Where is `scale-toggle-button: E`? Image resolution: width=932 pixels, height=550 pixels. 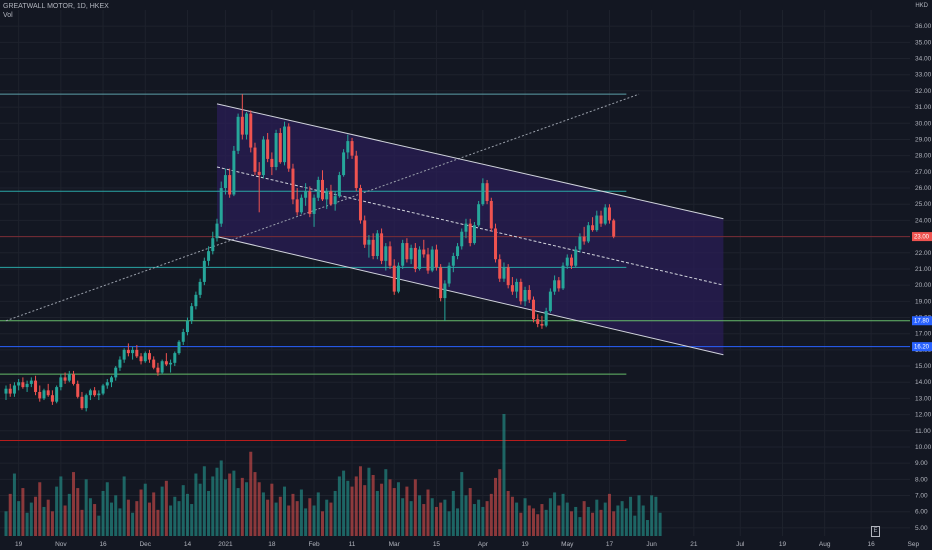 scale-toggle-button: E is located at coordinates (875, 531).